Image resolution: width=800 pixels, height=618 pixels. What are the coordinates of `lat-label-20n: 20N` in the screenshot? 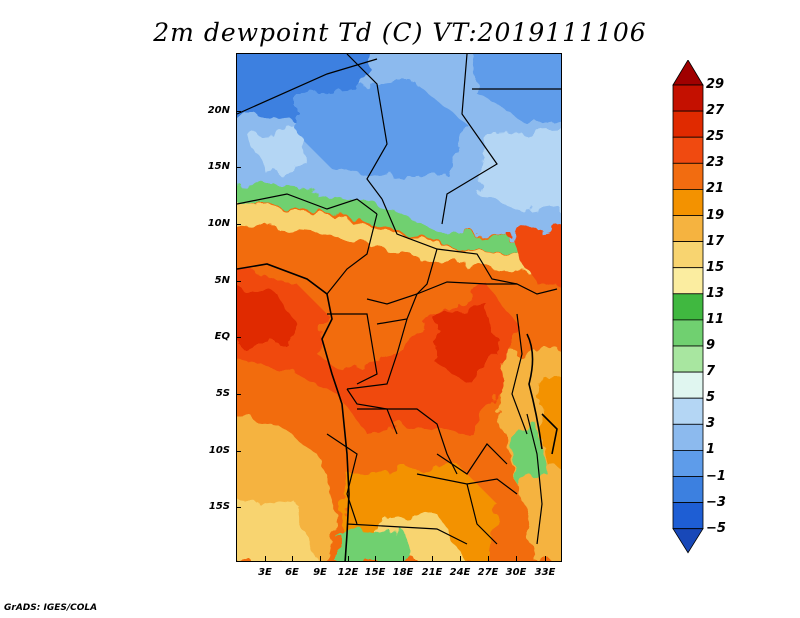 It's located at (218, 110).